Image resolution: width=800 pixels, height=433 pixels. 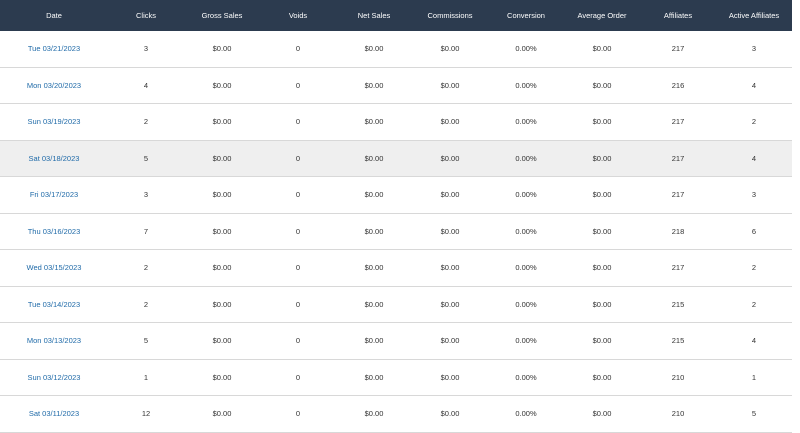 What do you see at coordinates (54, 195) in the screenshot?
I see `date-link: Fri 03/17/2023` at bounding box center [54, 195].